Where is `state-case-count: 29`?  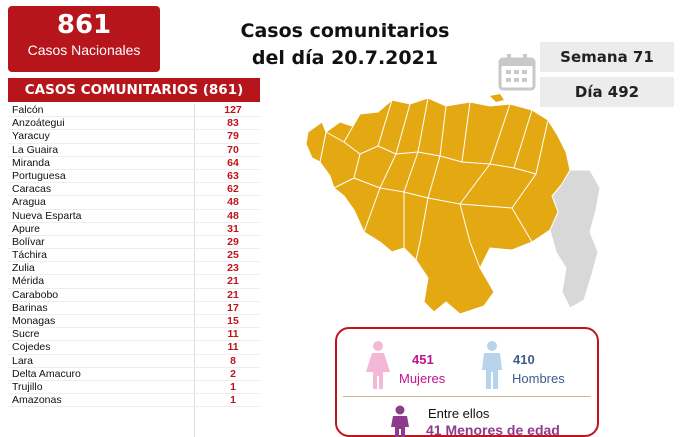 state-case-count: 29 is located at coordinates (233, 241).